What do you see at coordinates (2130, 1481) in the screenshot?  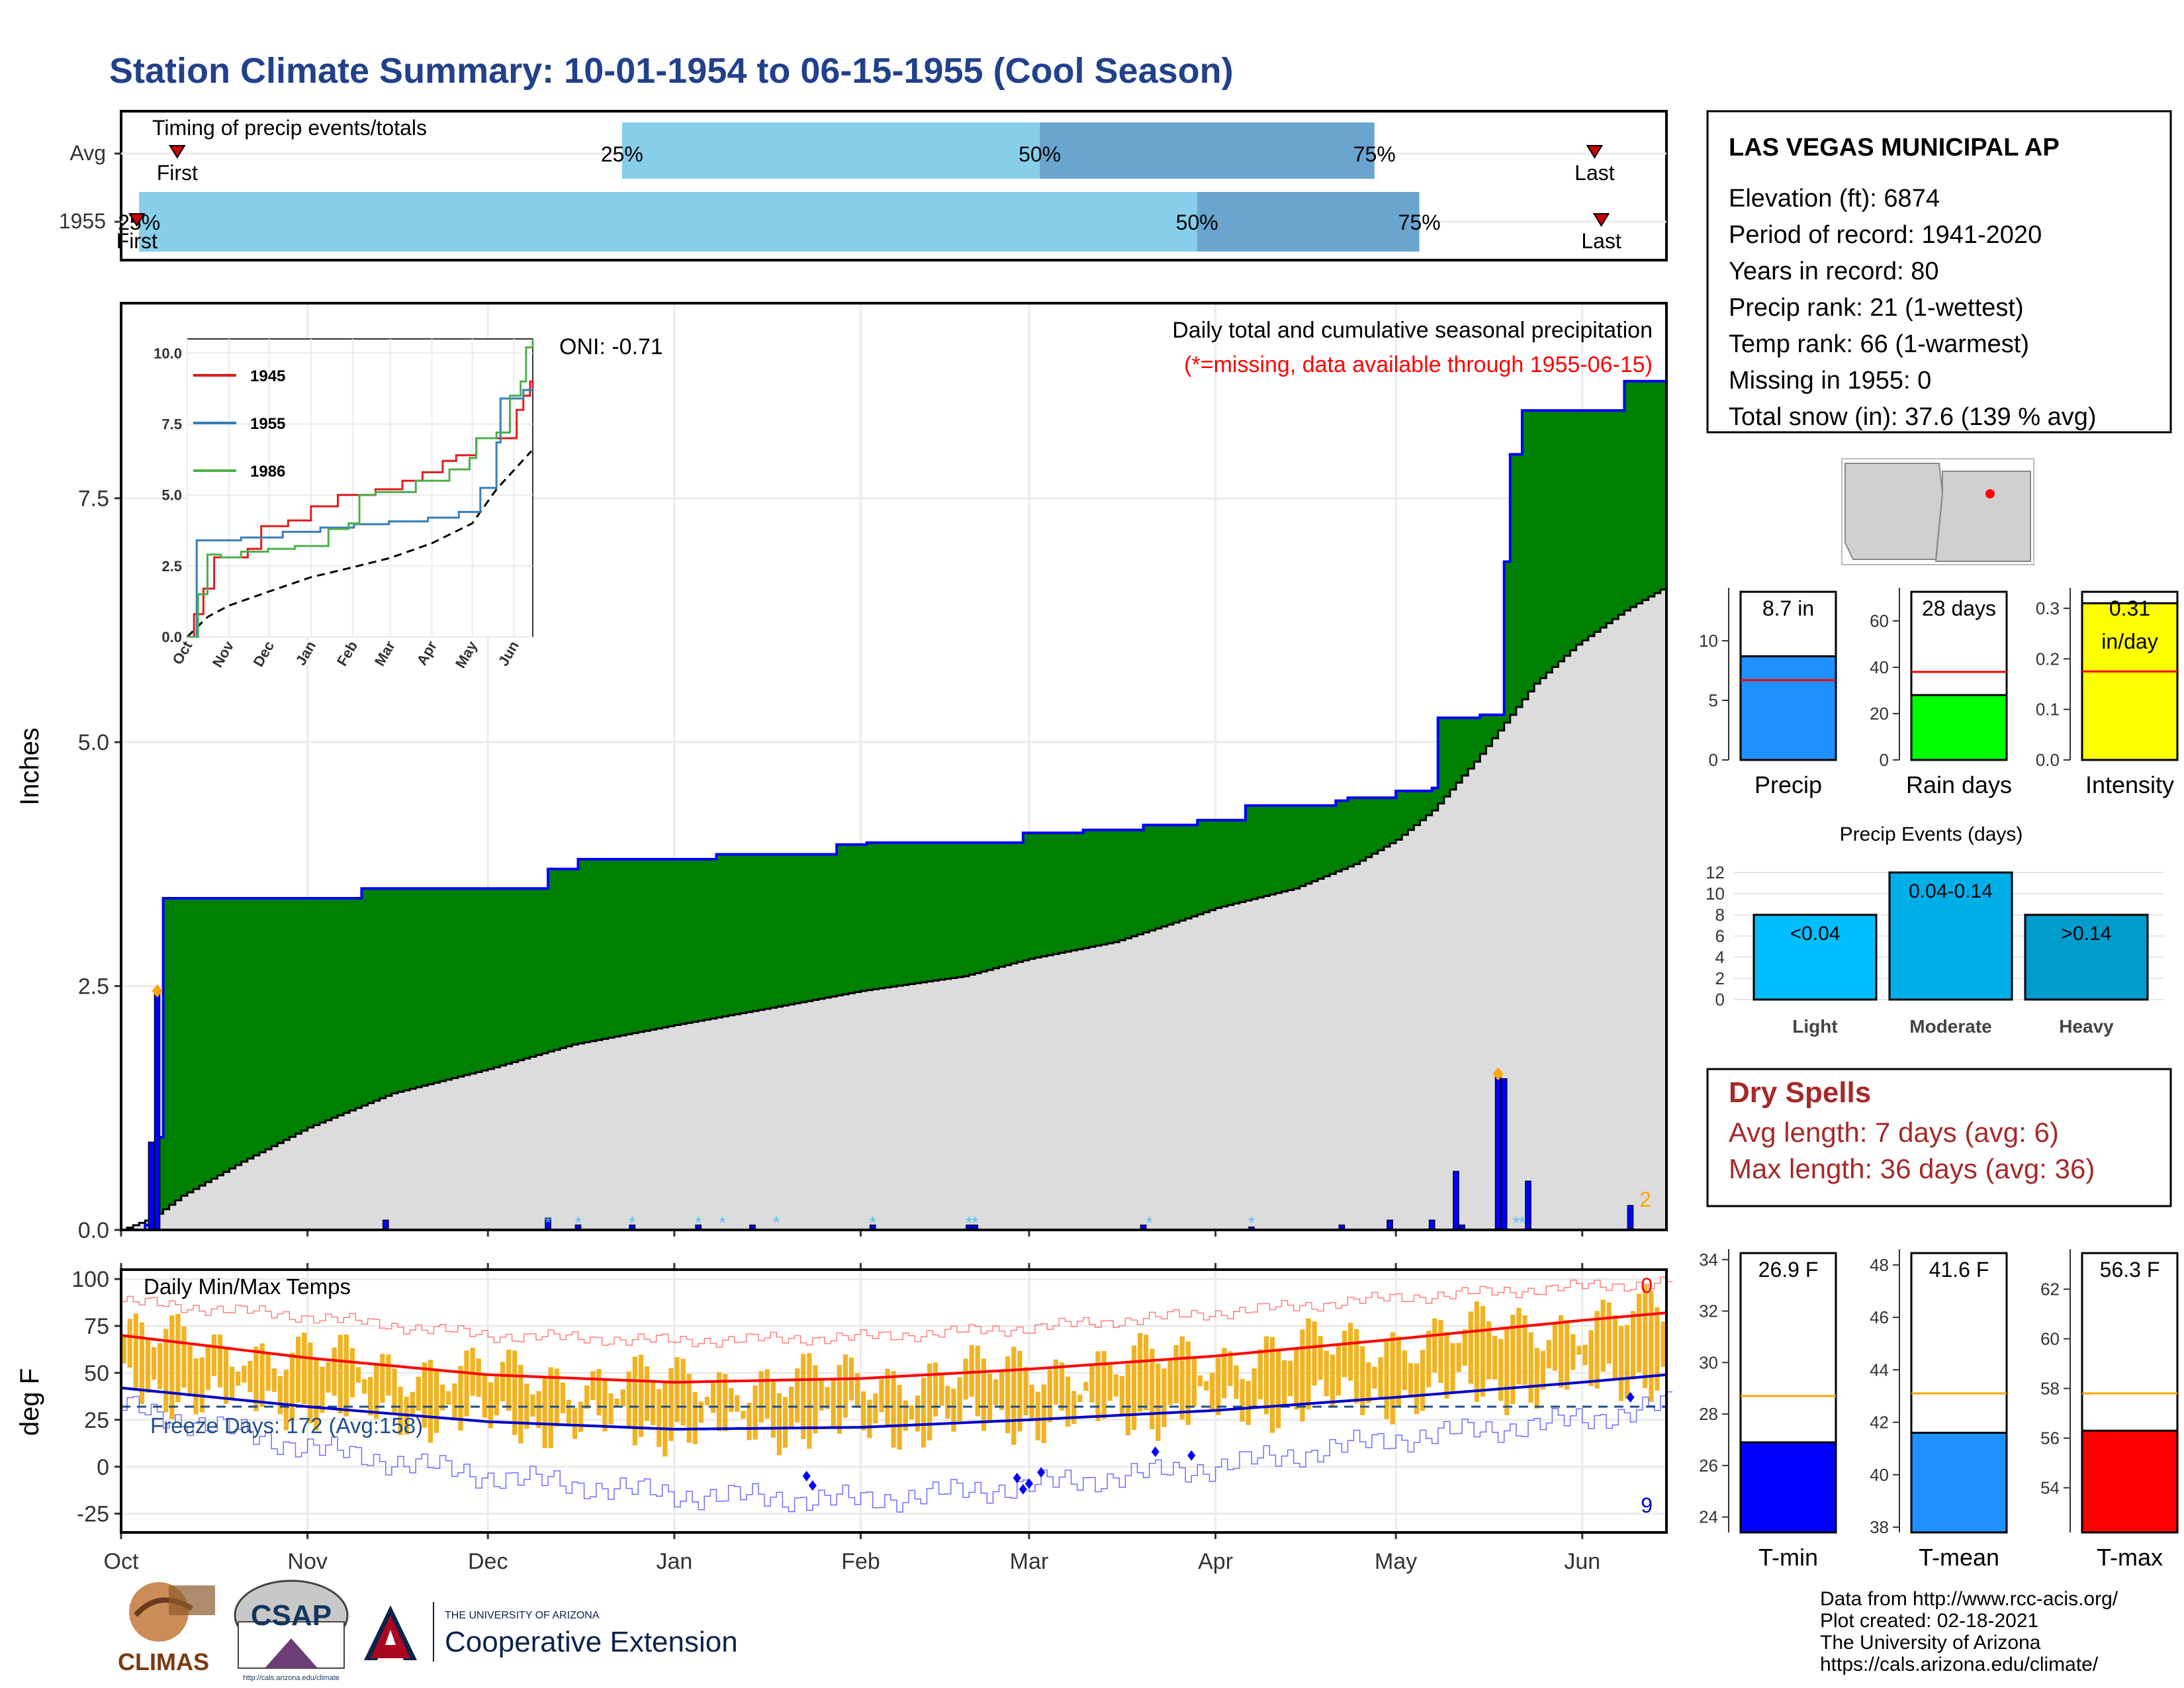 I see `temp-max-bar` at bounding box center [2130, 1481].